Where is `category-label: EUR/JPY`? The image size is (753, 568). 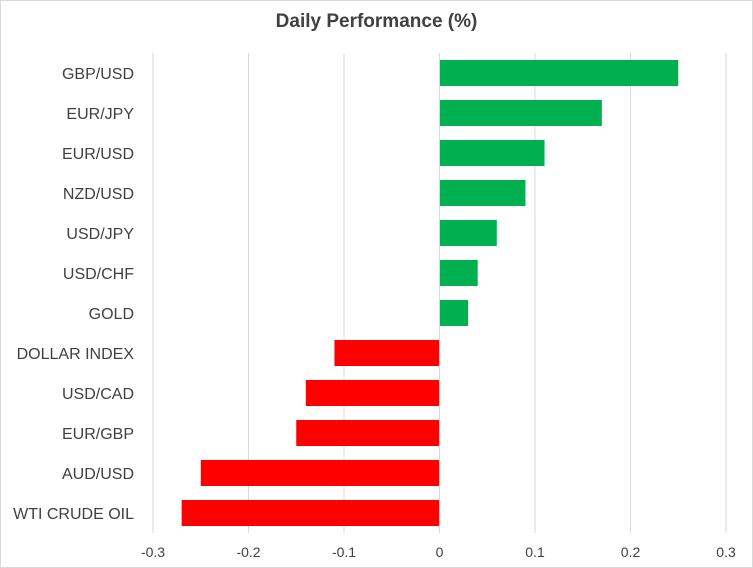 category-label: EUR/JPY is located at coordinates (100, 114).